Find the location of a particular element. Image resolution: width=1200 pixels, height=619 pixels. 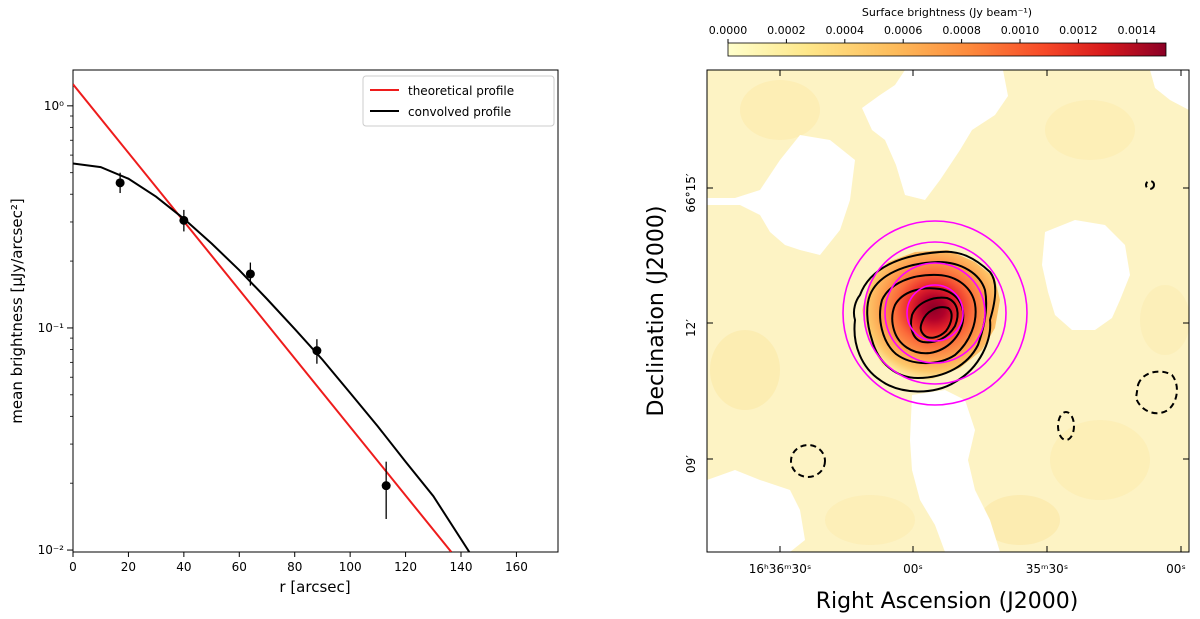

ra-tick-label: 35ᵐ30ˢ is located at coordinates (1047, 569).